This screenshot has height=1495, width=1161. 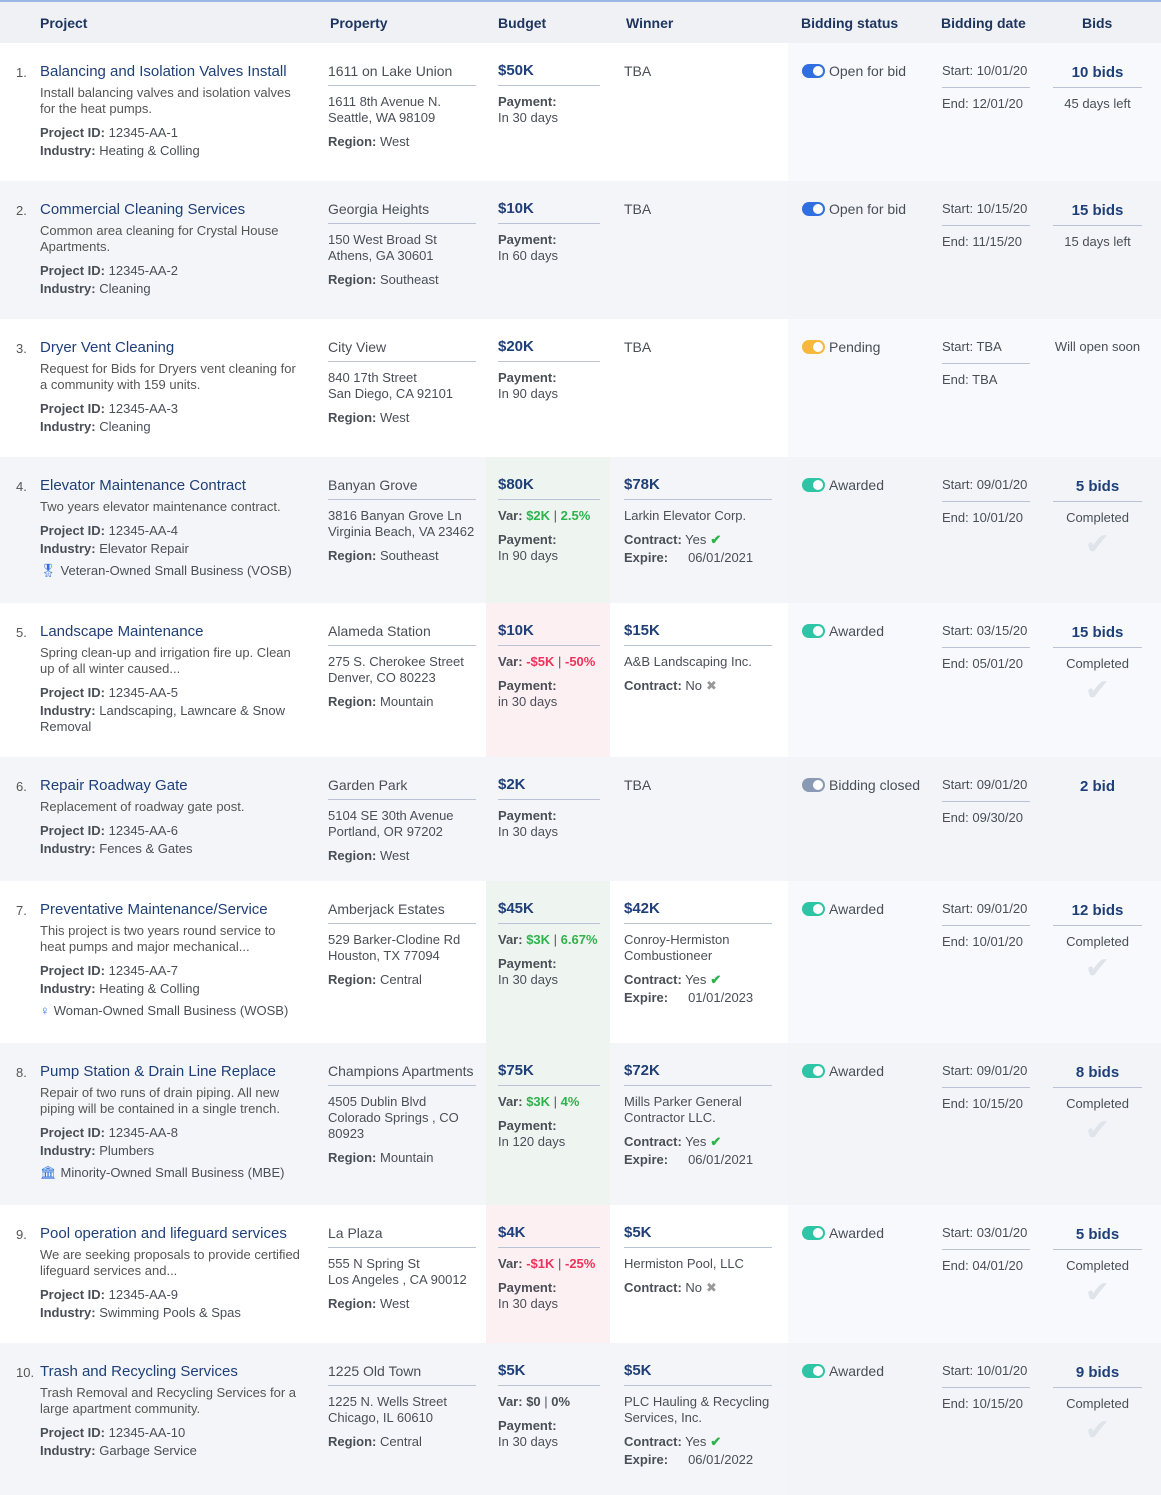 What do you see at coordinates (402, 488) in the screenshot?
I see `property-name: Banyan Grove` at bounding box center [402, 488].